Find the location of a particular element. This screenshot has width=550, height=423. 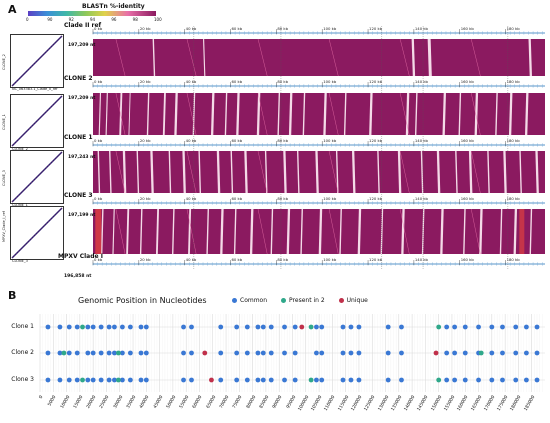

legend-label: Present in 2 is located at coordinates (307, 300).